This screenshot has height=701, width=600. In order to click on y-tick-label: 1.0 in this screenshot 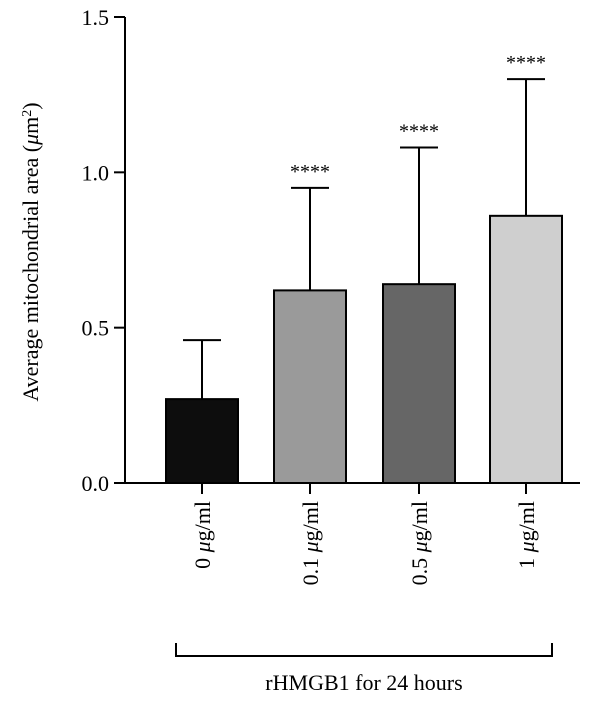, I will do `click(96, 172)`.